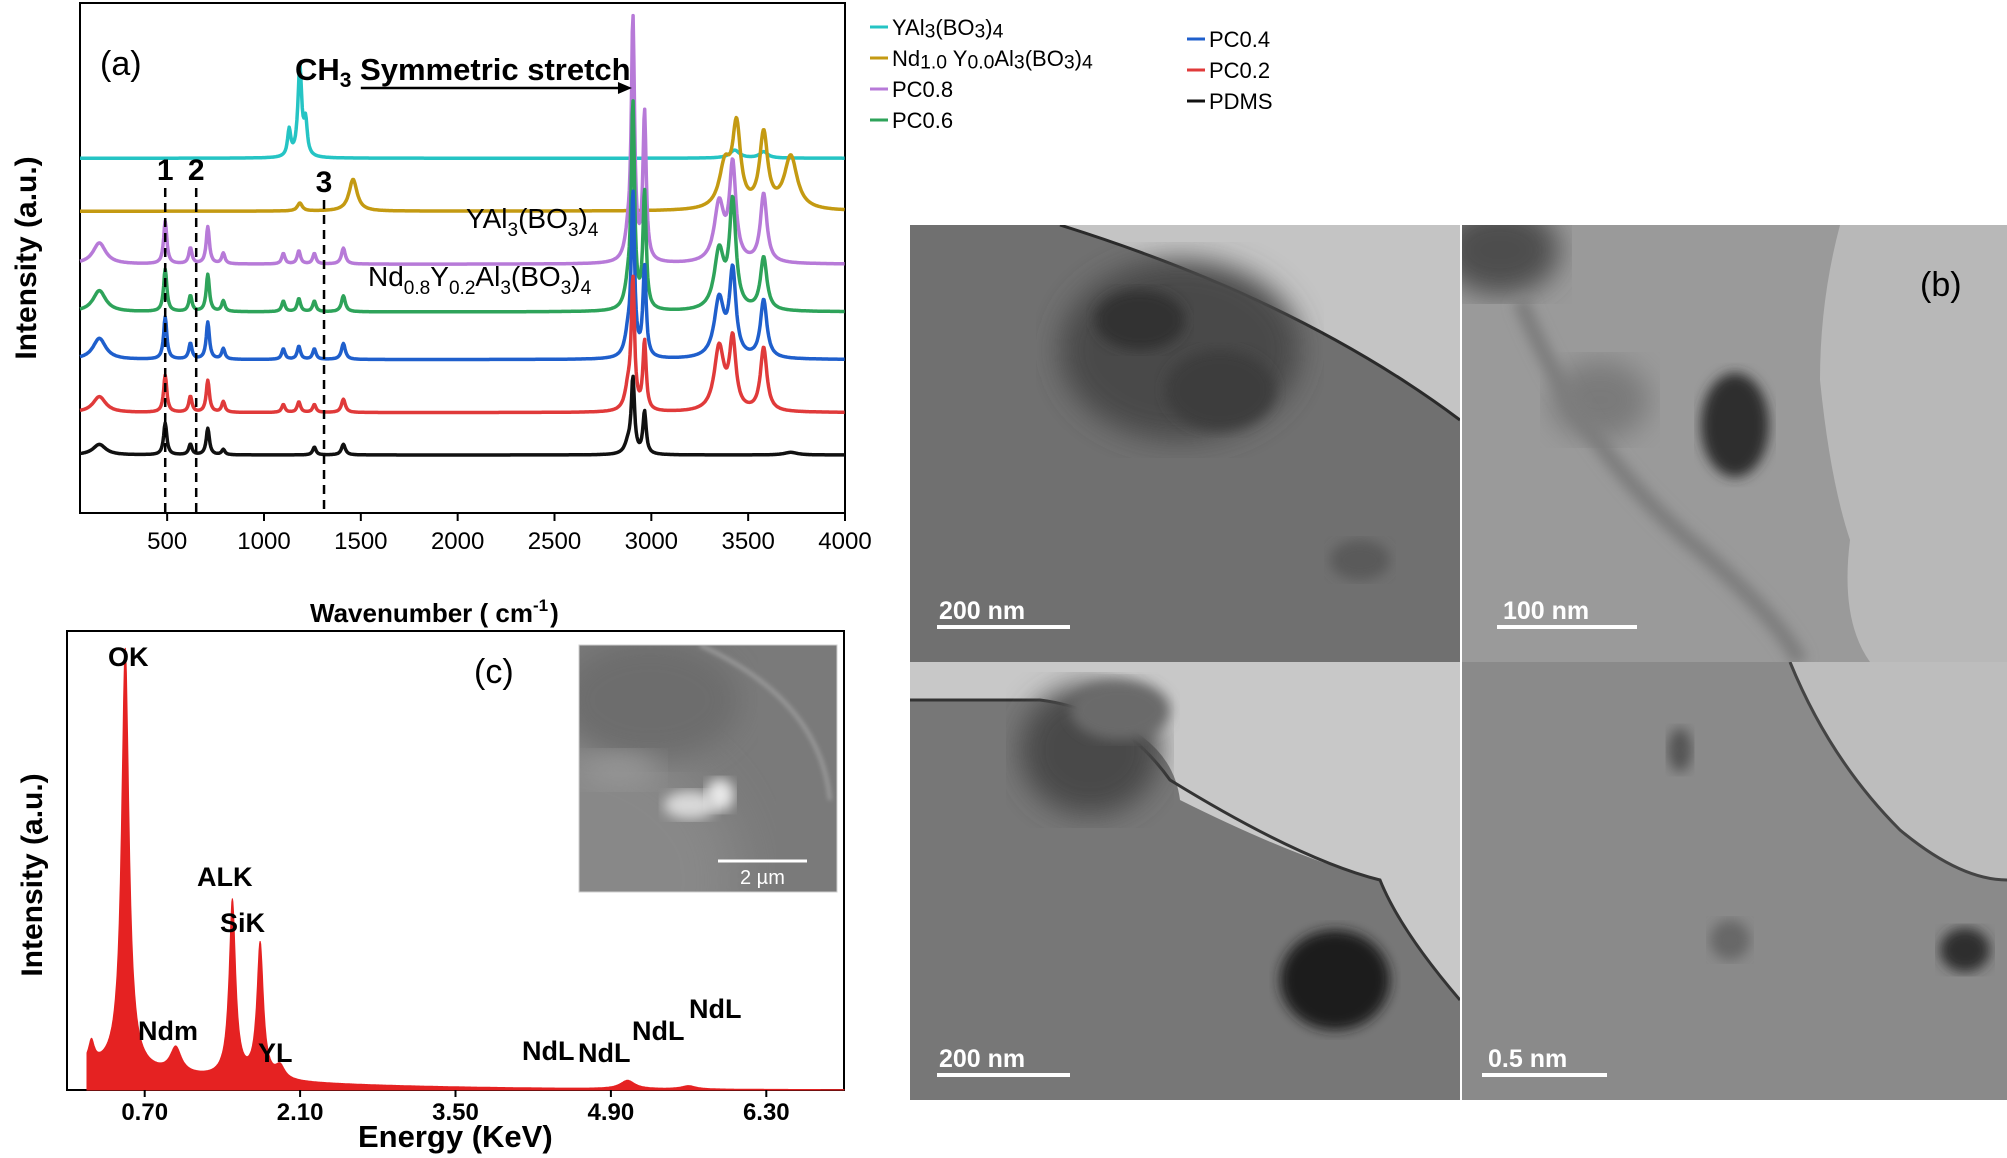 Image resolution: width=2007 pixels, height=1158 pixels. What do you see at coordinates (1734, 443) in the screenshot?
I see `tem-image-top-right` at bounding box center [1734, 443].